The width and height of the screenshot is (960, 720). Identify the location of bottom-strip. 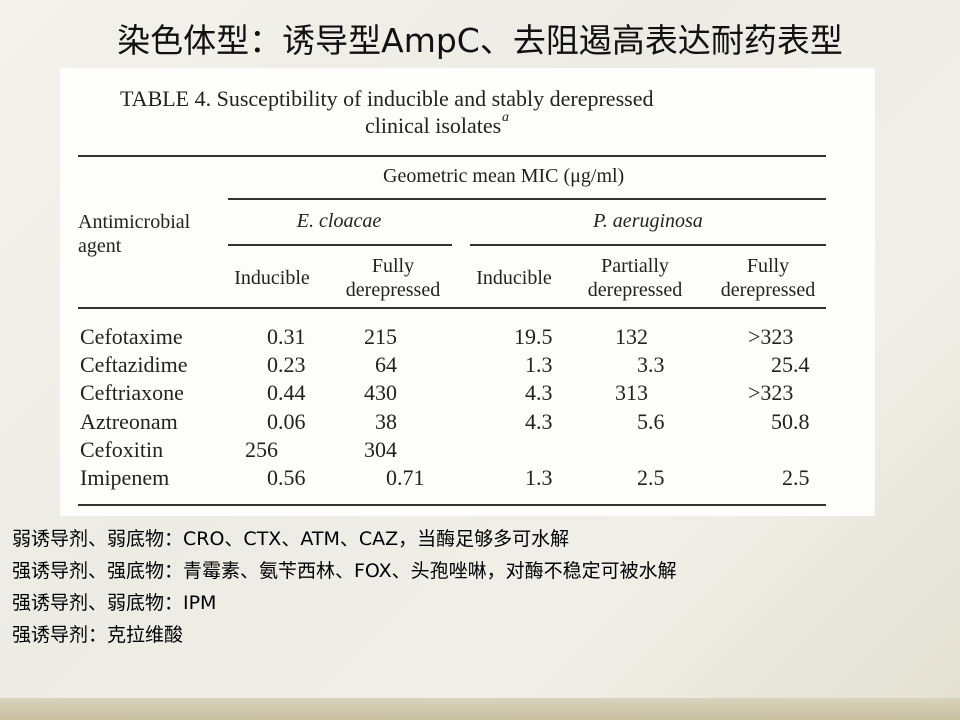
(480, 709).